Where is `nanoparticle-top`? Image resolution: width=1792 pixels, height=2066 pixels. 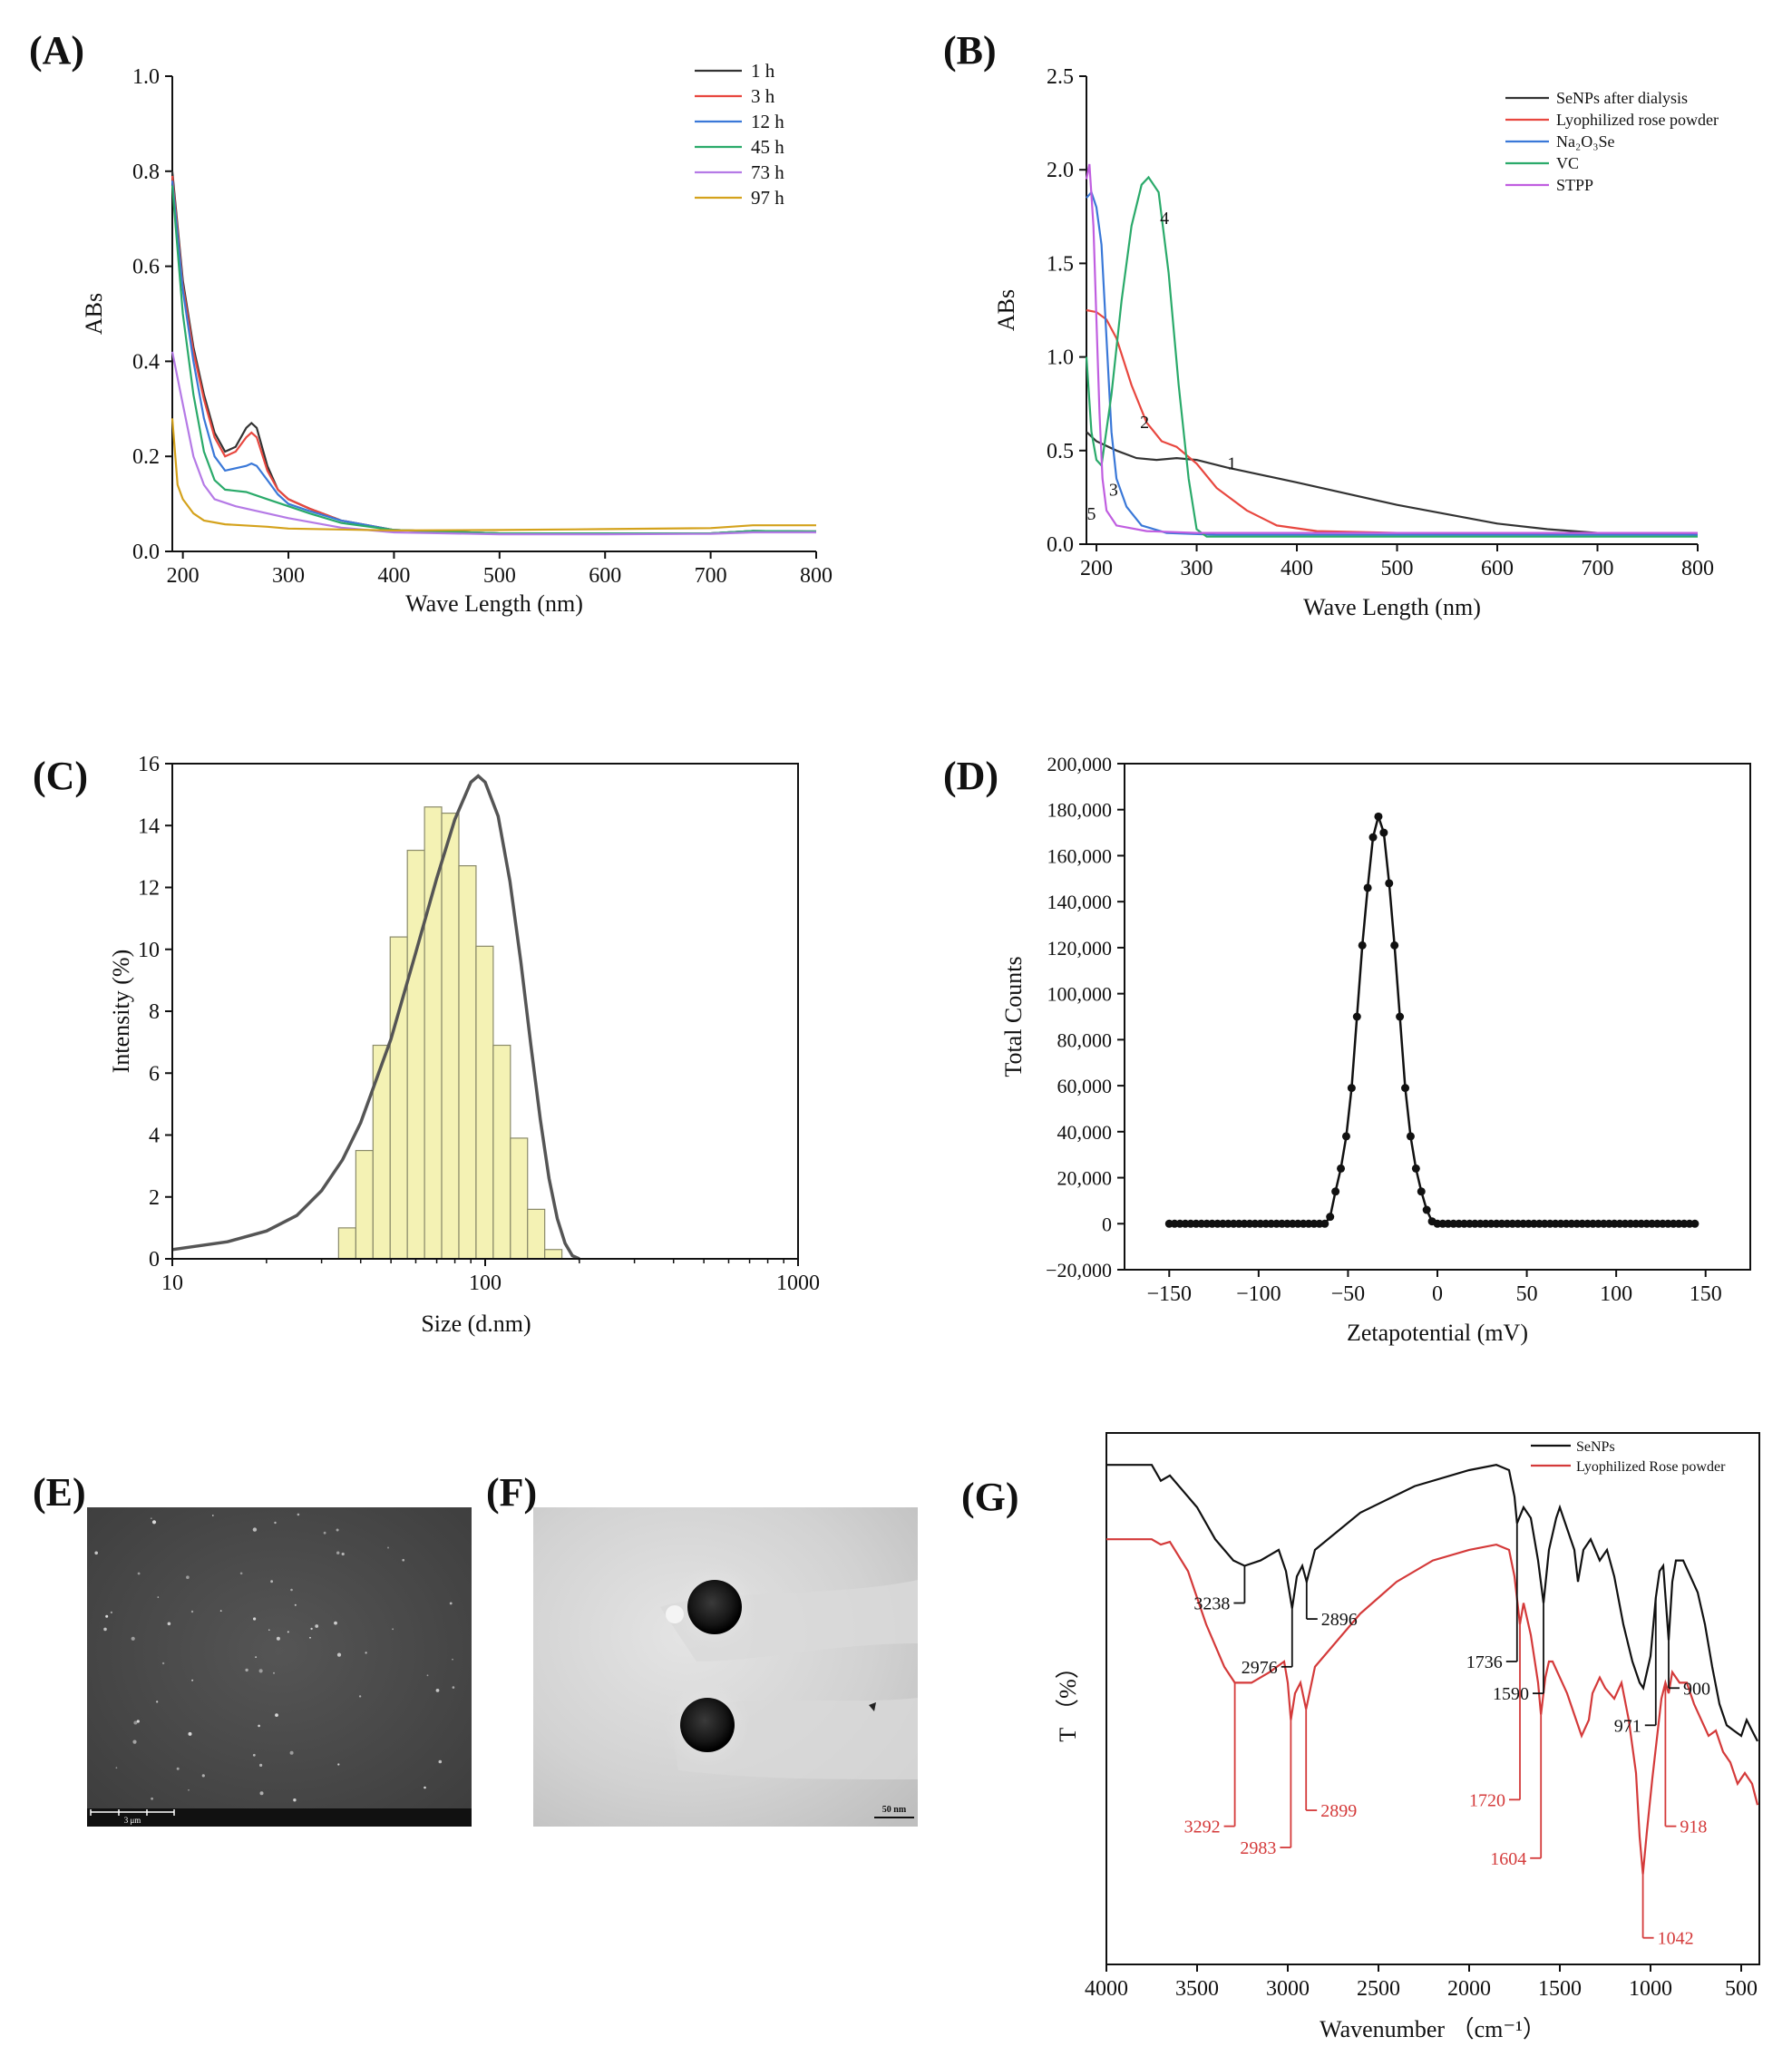
nanoparticle-top is located at coordinates (714, 1607).